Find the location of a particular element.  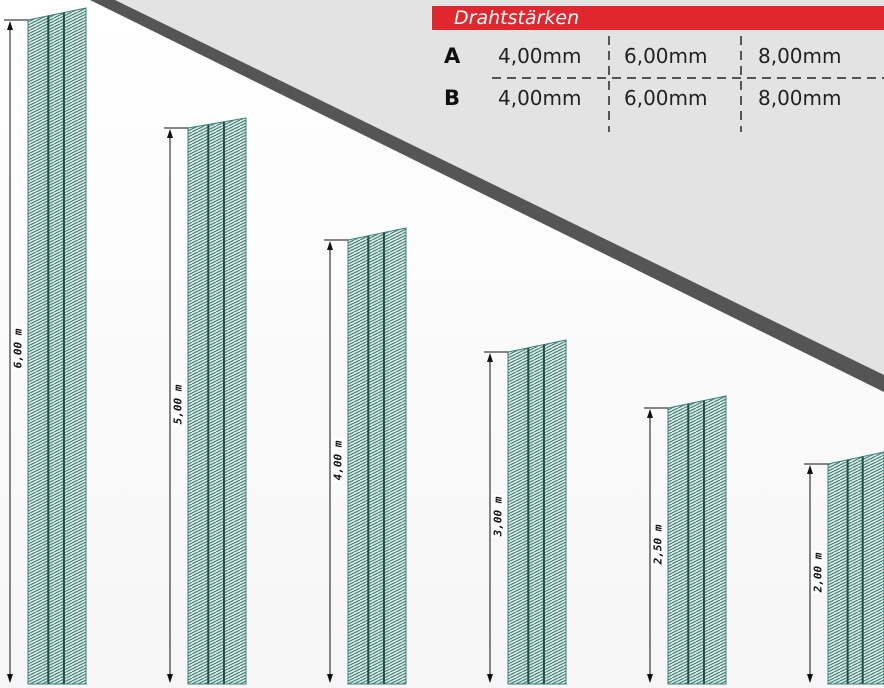

panel-2-dimension-arrow-bottom is located at coordinates (170, 678).